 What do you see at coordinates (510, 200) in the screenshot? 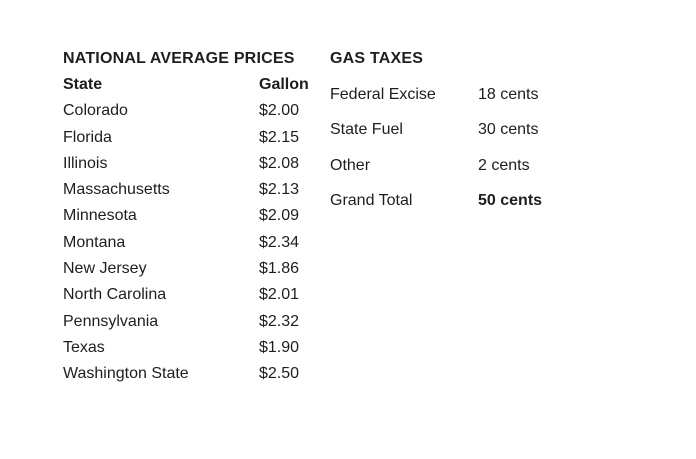
I see `grand-total-amount: 50 cents` at bounding box center [510, 200].